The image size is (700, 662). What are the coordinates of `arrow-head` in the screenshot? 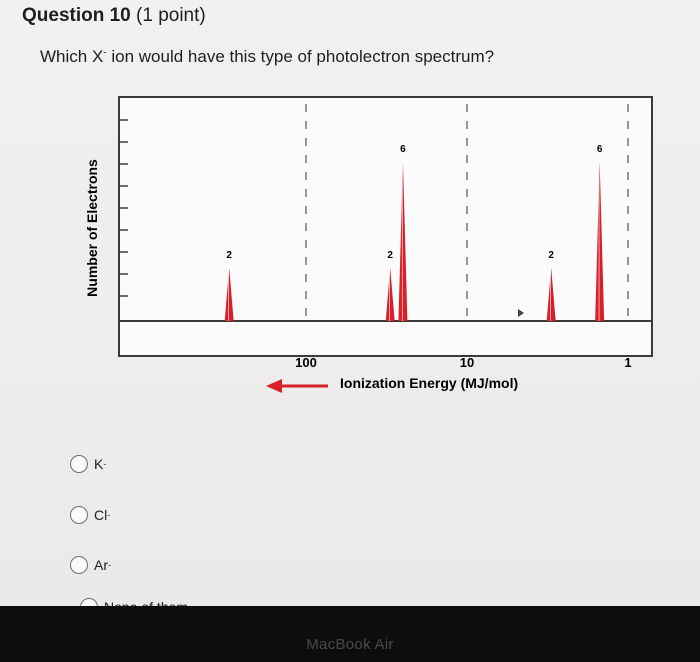 It's located at (274, 386).